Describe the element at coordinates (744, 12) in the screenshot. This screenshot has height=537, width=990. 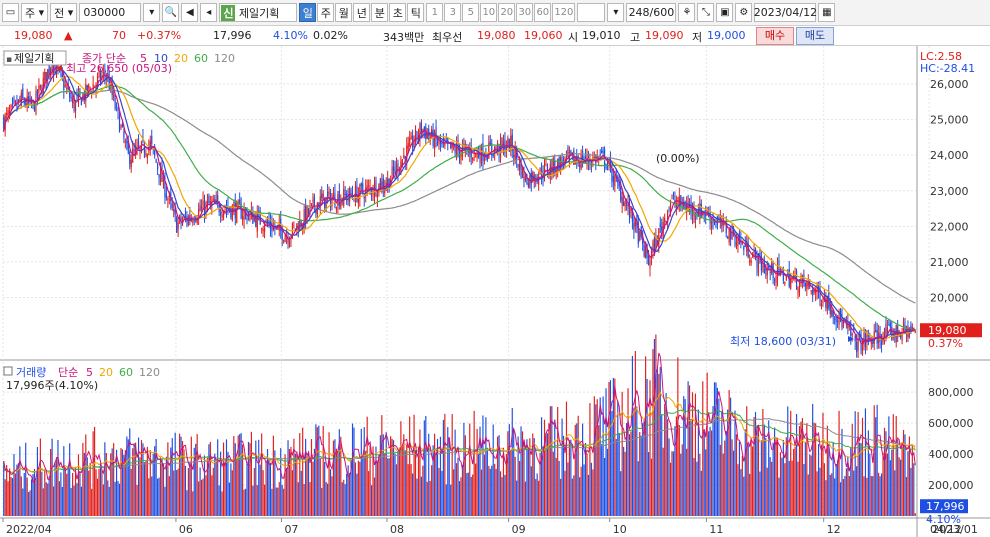
I see `gear-icon: ⚙` at that location.